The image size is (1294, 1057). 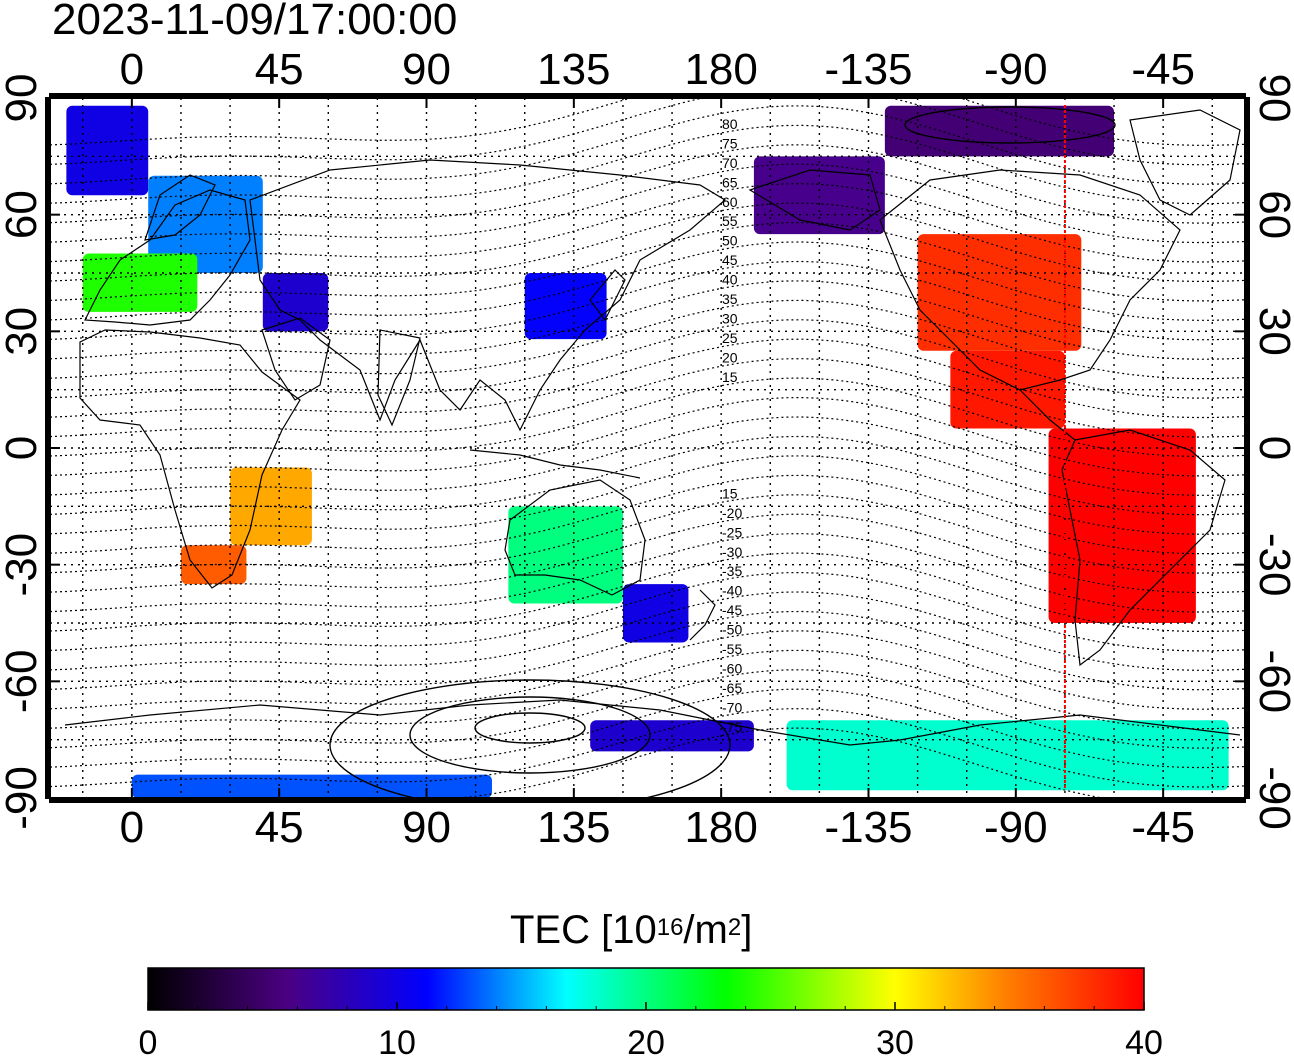 What do you see at coordinates (732, 610) in the screenshot?
I see `magnetic-latitude-label: -45` at bounding box center [732, 610].